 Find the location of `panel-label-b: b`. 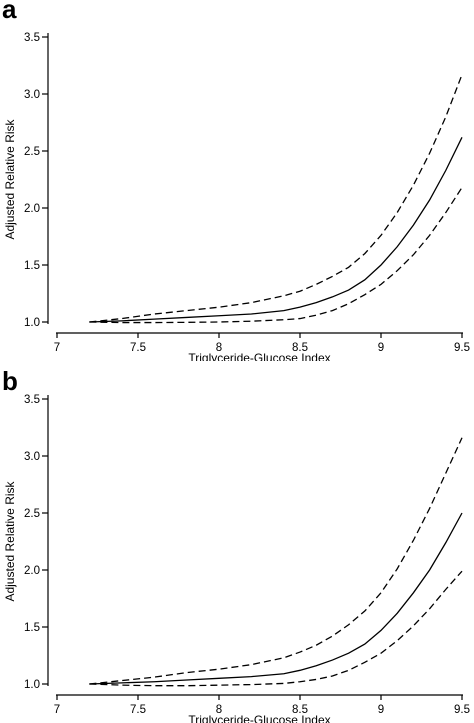

panel-label-b: b is located at coordinates (10, 381).